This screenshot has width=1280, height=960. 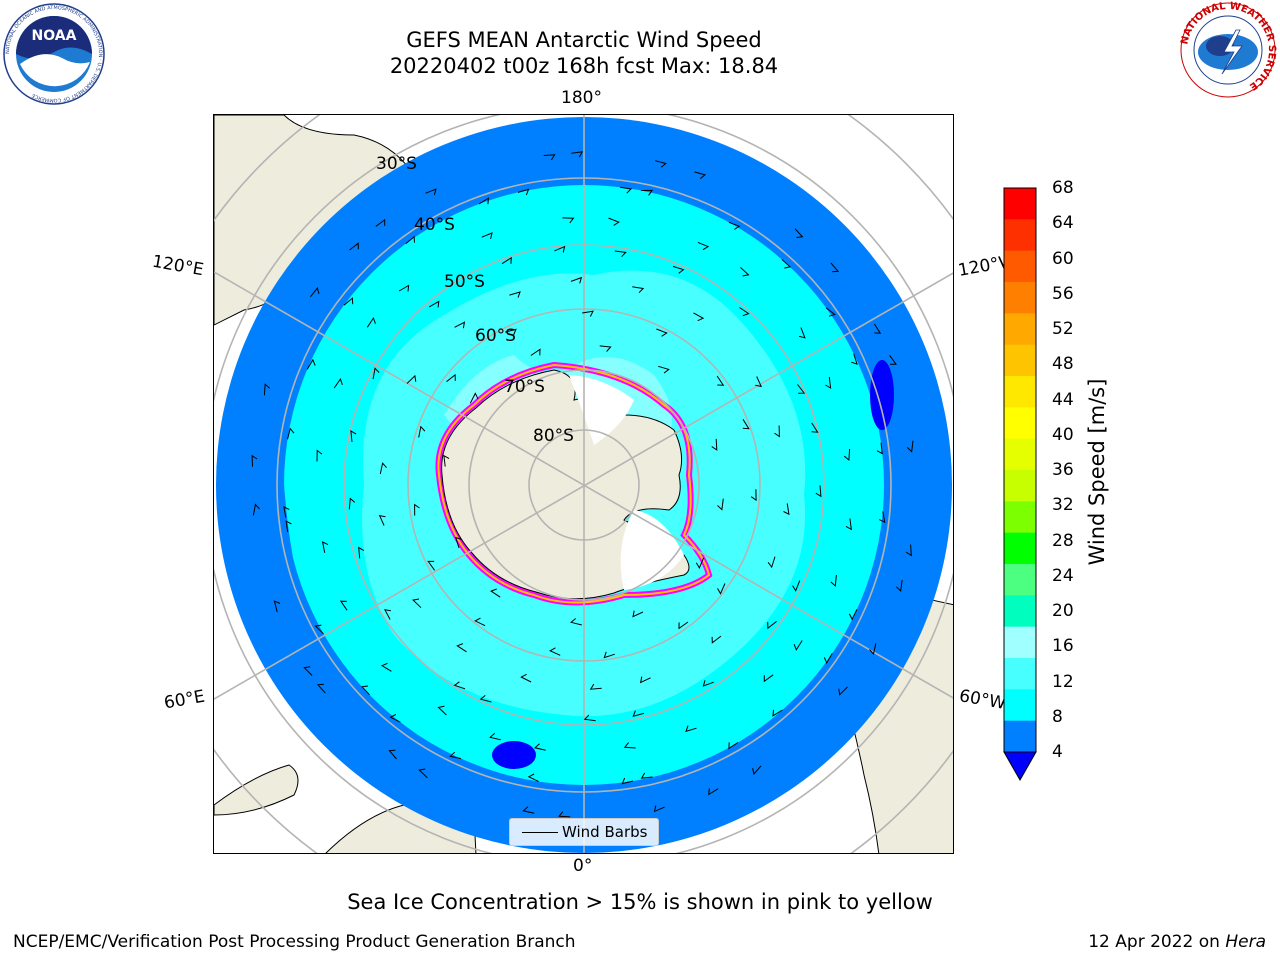 I want to click on footer-date: 12 Apr 2022 on Hera, so click(x=1177, y=942).